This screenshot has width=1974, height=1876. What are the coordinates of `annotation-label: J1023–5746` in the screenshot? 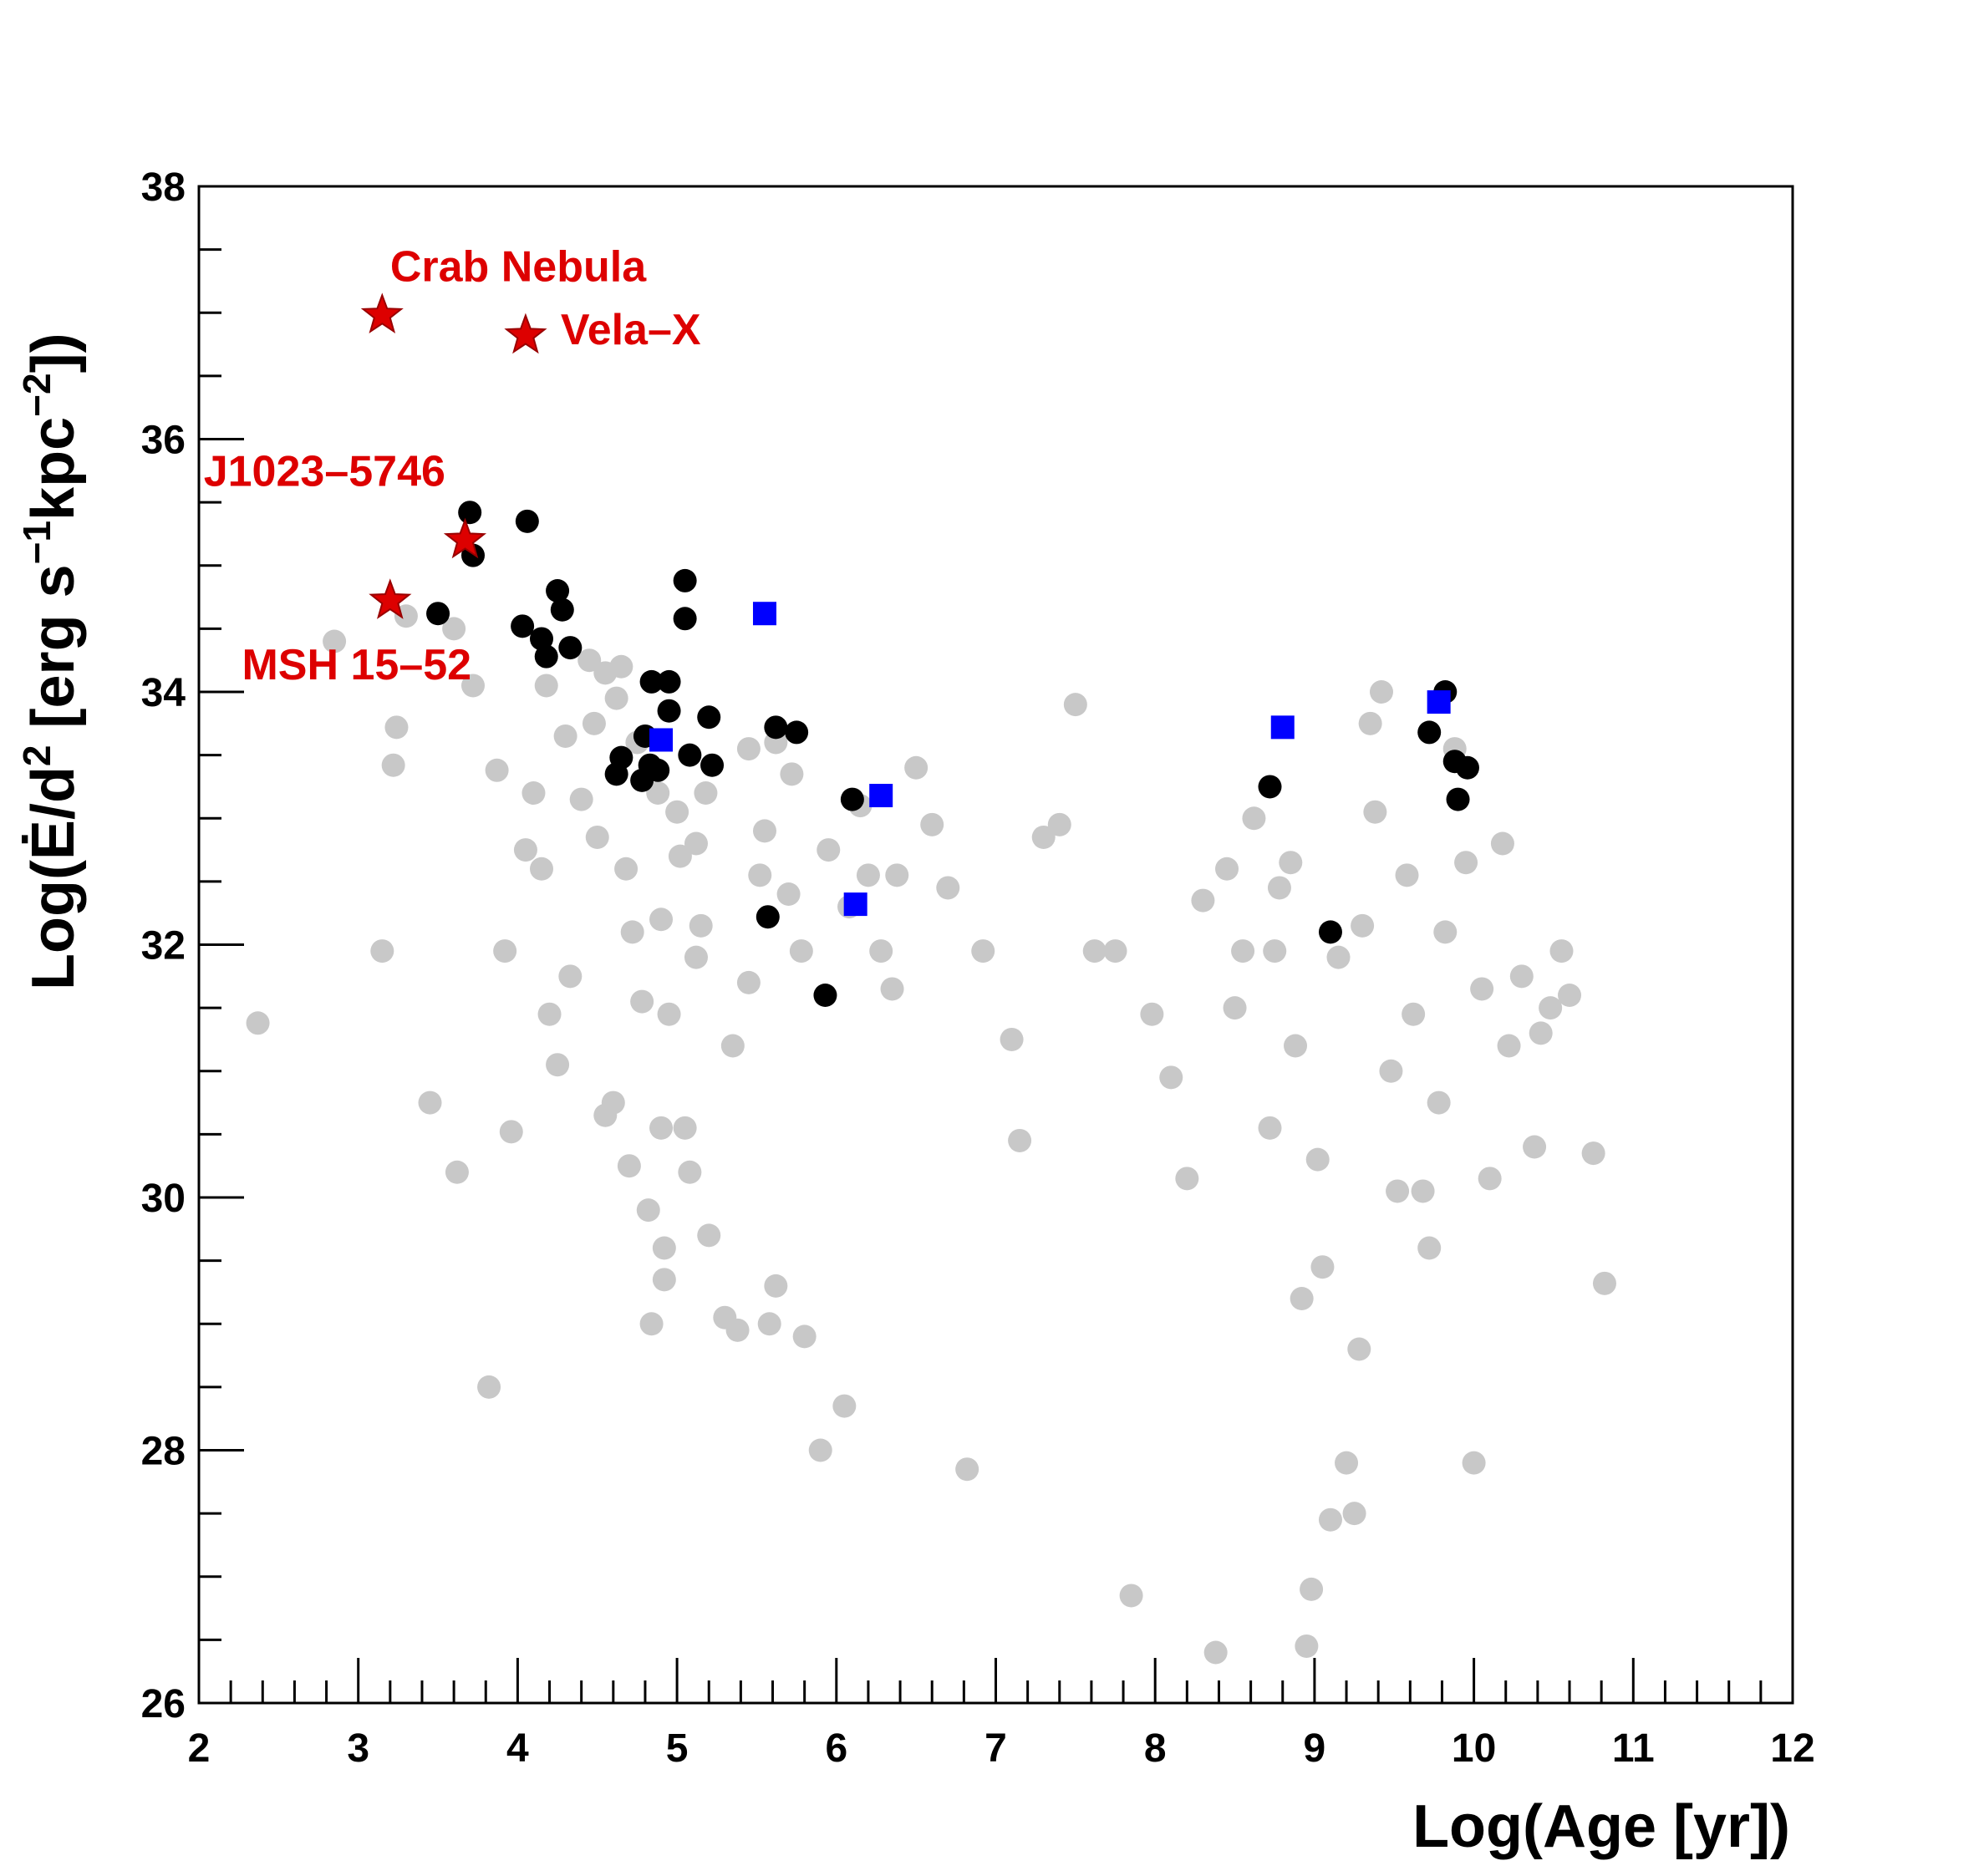 It's located at (324, 471).